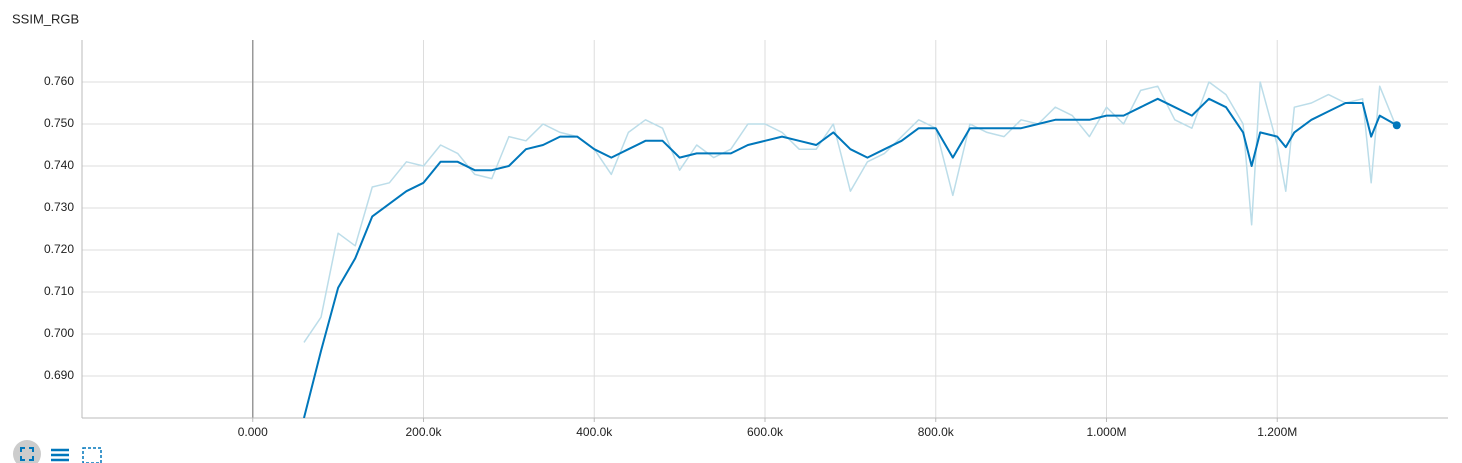  Describe the element at coordinates (765, 432) in the screenshot. I see `x-tick-label: 600.0k` at that location.